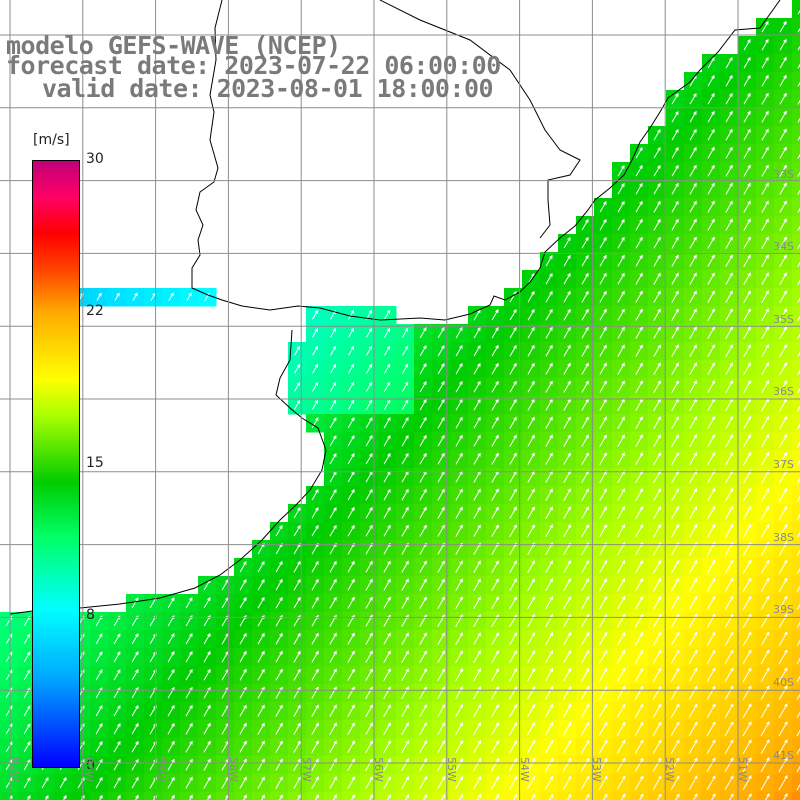 Image resolution: width=800 pixels, height=800 pixels. What do you see at coordinates (783, 755) in the screenshot?
I see `lat-label-41s: 41S` at bounding box center [783, 755].